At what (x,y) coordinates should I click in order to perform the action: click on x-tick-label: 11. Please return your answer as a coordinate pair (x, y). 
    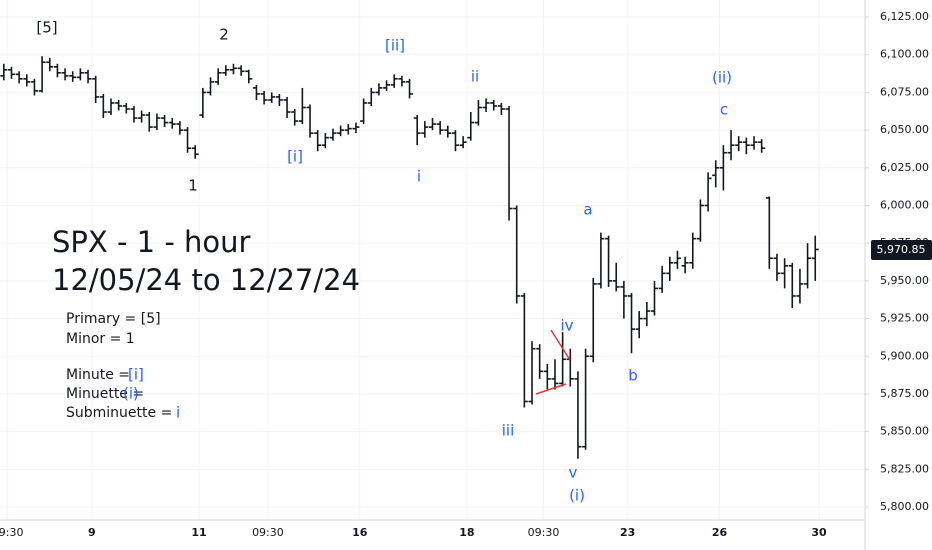
    Looking at the image, I should click on (198, 532).